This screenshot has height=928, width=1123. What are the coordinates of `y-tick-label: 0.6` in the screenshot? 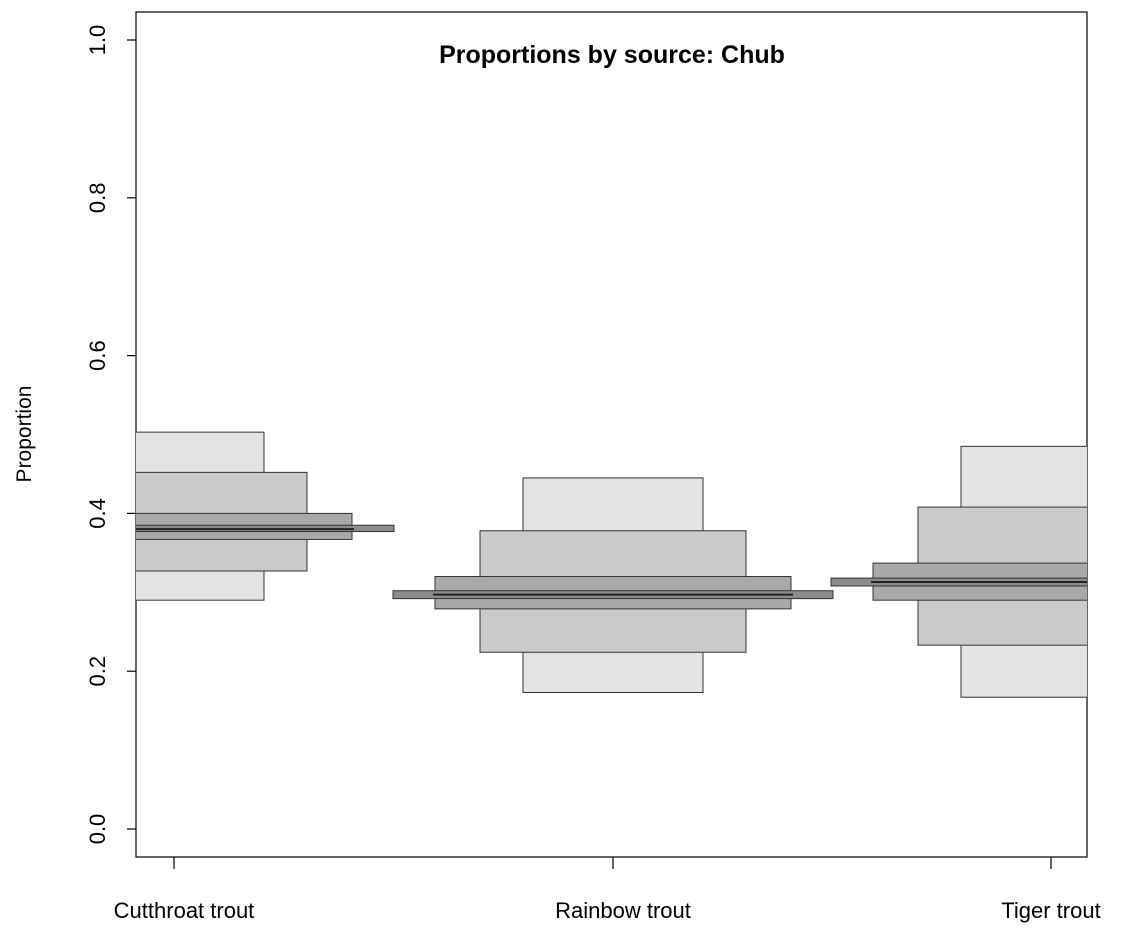 It's located at (97, 355).